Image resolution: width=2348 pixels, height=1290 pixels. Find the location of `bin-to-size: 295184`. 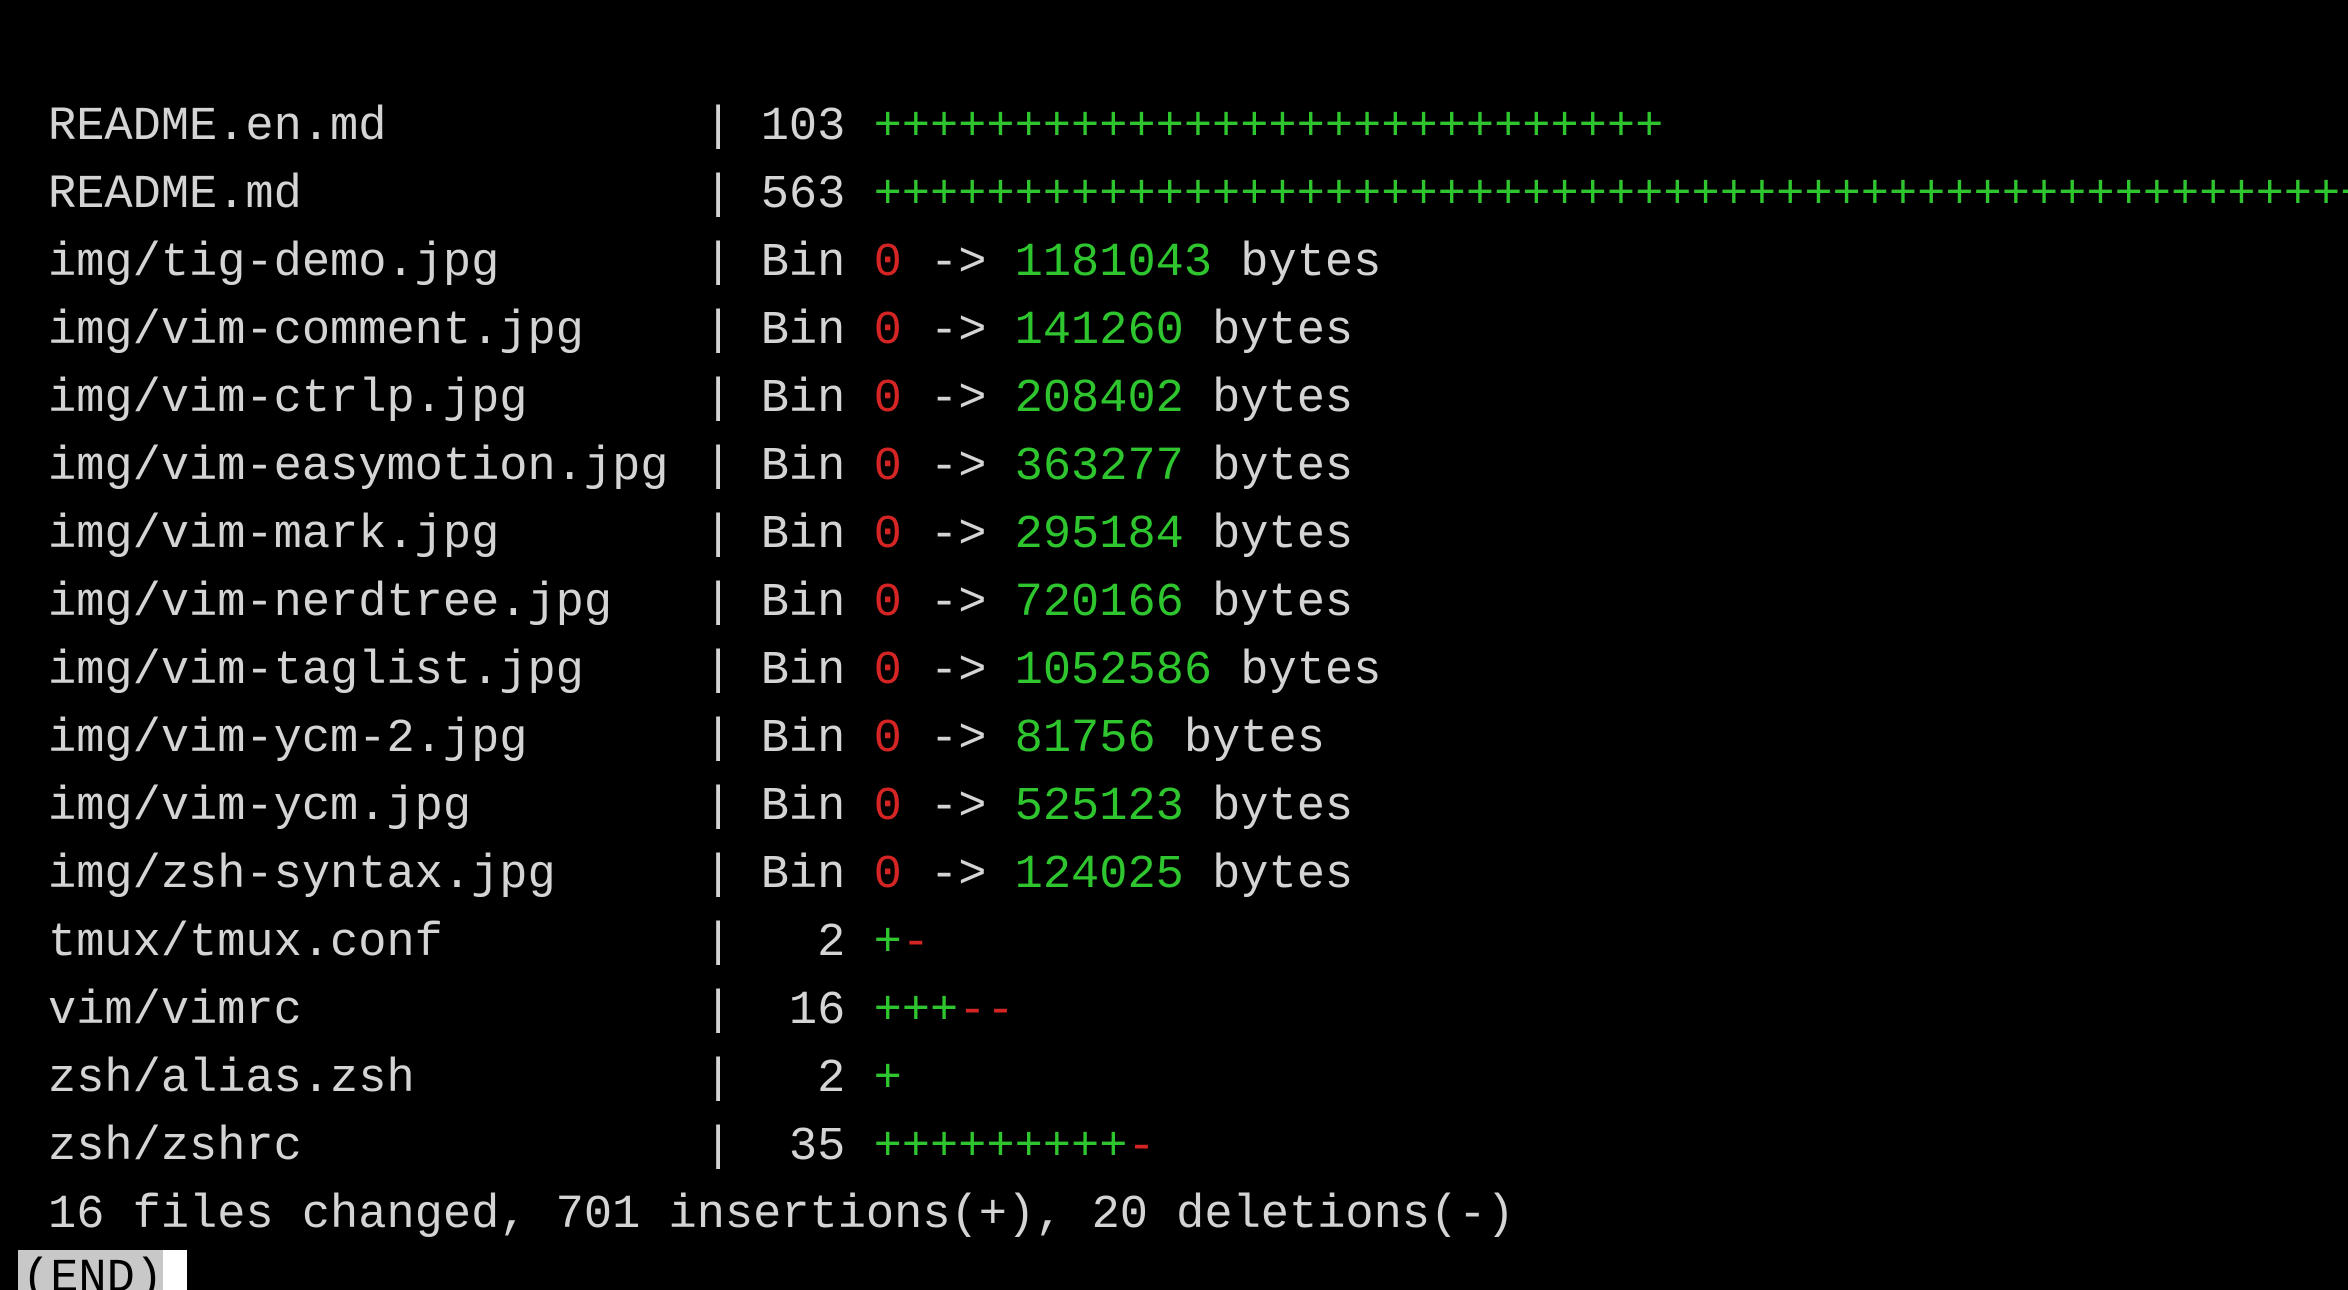

bin-to-size: 295184 is located at coordinates (1099, 535).